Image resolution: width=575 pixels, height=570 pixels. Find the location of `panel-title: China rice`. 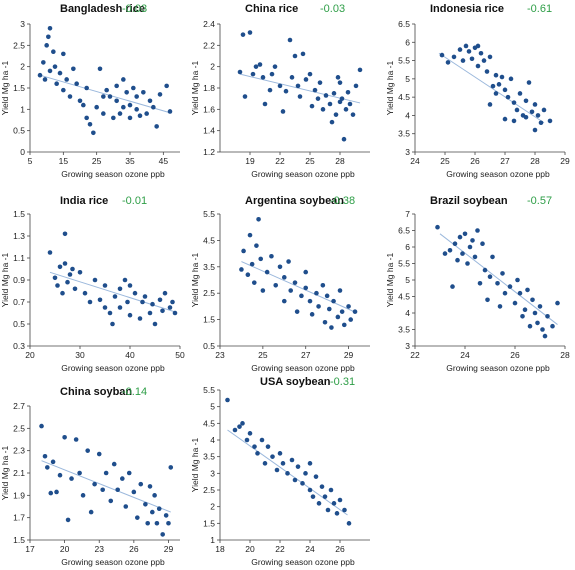

panel-title: China rice is located at coordinates (271, 9).